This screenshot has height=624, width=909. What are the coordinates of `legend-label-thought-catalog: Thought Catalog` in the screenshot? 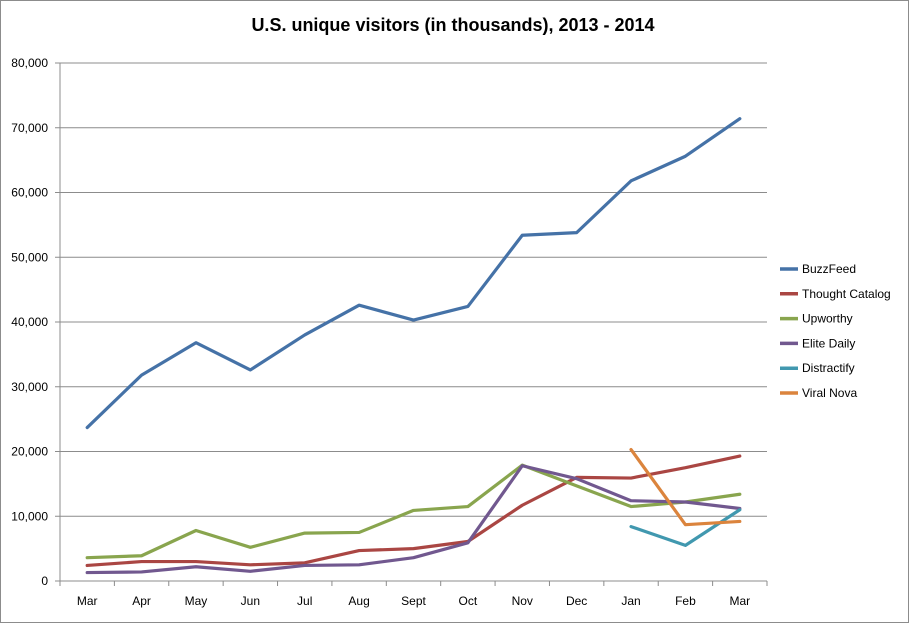 It's located at (846, 294).